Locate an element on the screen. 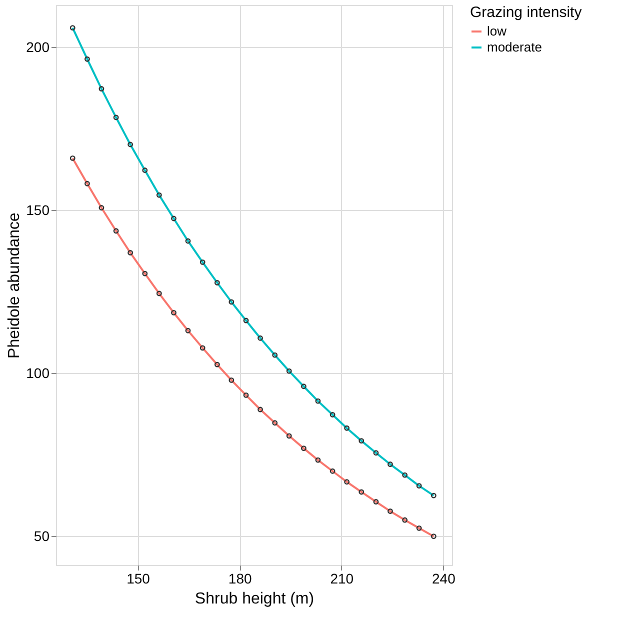  x-tick-label: 180 is located at coordinates (240, 578).